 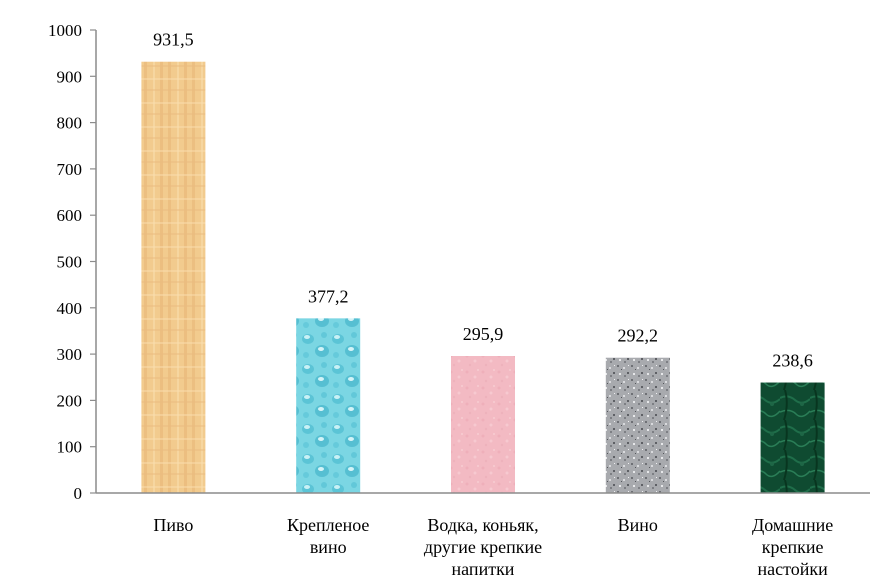 What do you see at coordinates (173, 277) in the screenshot?
I see `bar-papyrus` at bounding box center [173, 277].